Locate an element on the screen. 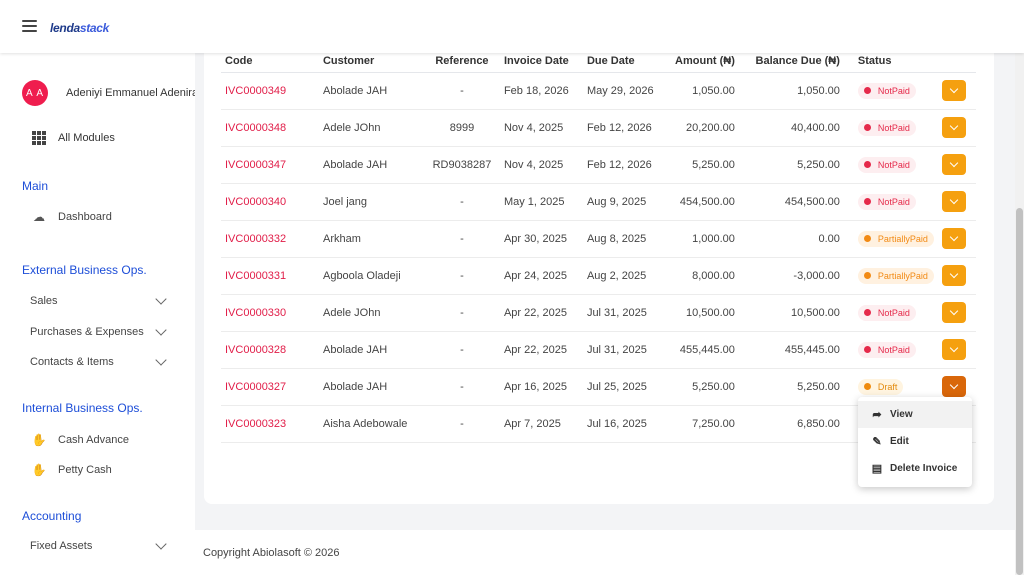 This screenshot has width=1024, height=575. sidebar-item-fixed-assets: Fixed Assets is located at coordinates (98, 545).